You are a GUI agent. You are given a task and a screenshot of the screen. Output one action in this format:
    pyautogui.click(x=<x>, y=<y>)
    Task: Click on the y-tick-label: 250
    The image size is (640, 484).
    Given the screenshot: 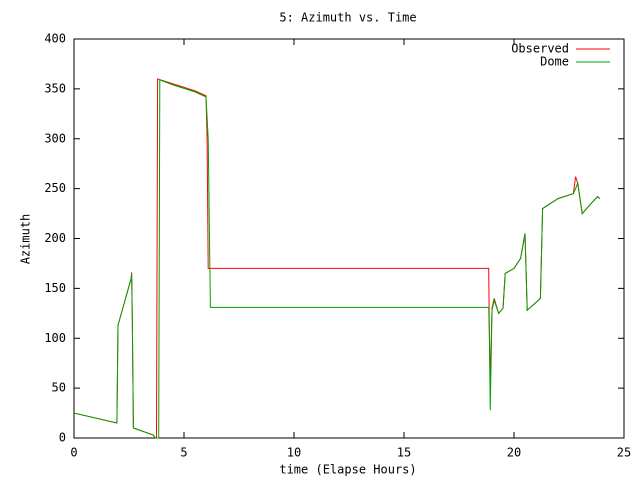 What is the action you would take?
    pyautogui.click(x=55, y=188)
    